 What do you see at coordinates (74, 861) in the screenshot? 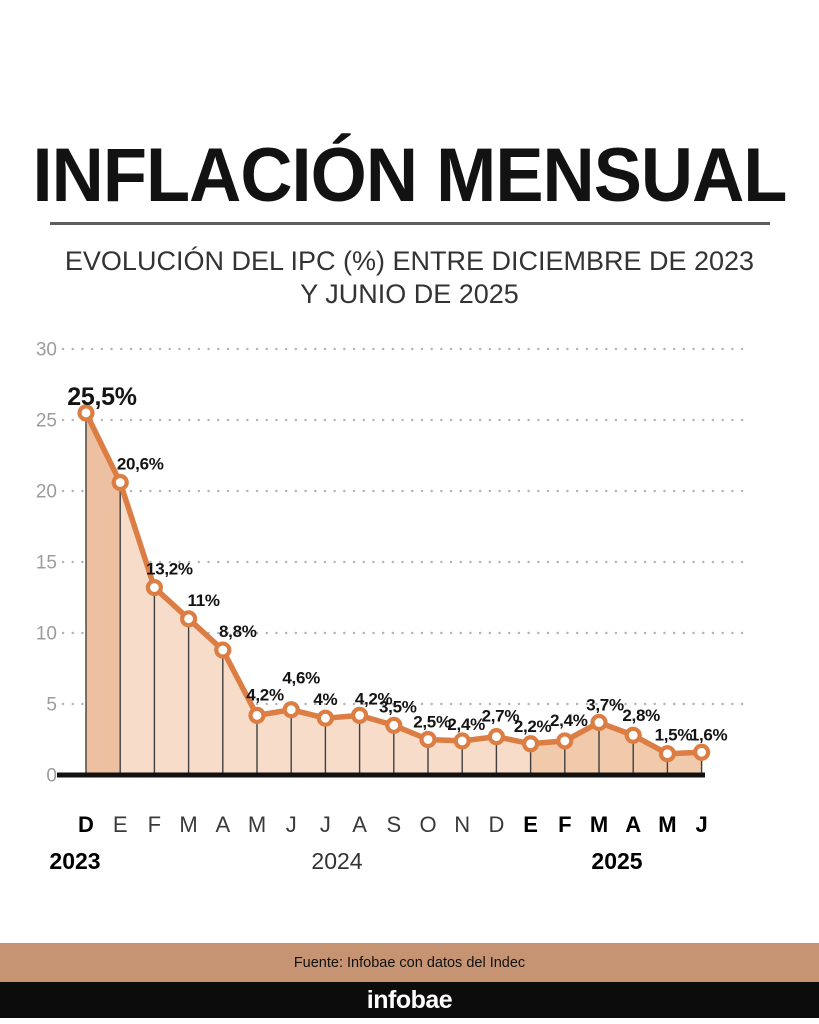
I see `year-label: 2023` at bounding box center [74, 861].